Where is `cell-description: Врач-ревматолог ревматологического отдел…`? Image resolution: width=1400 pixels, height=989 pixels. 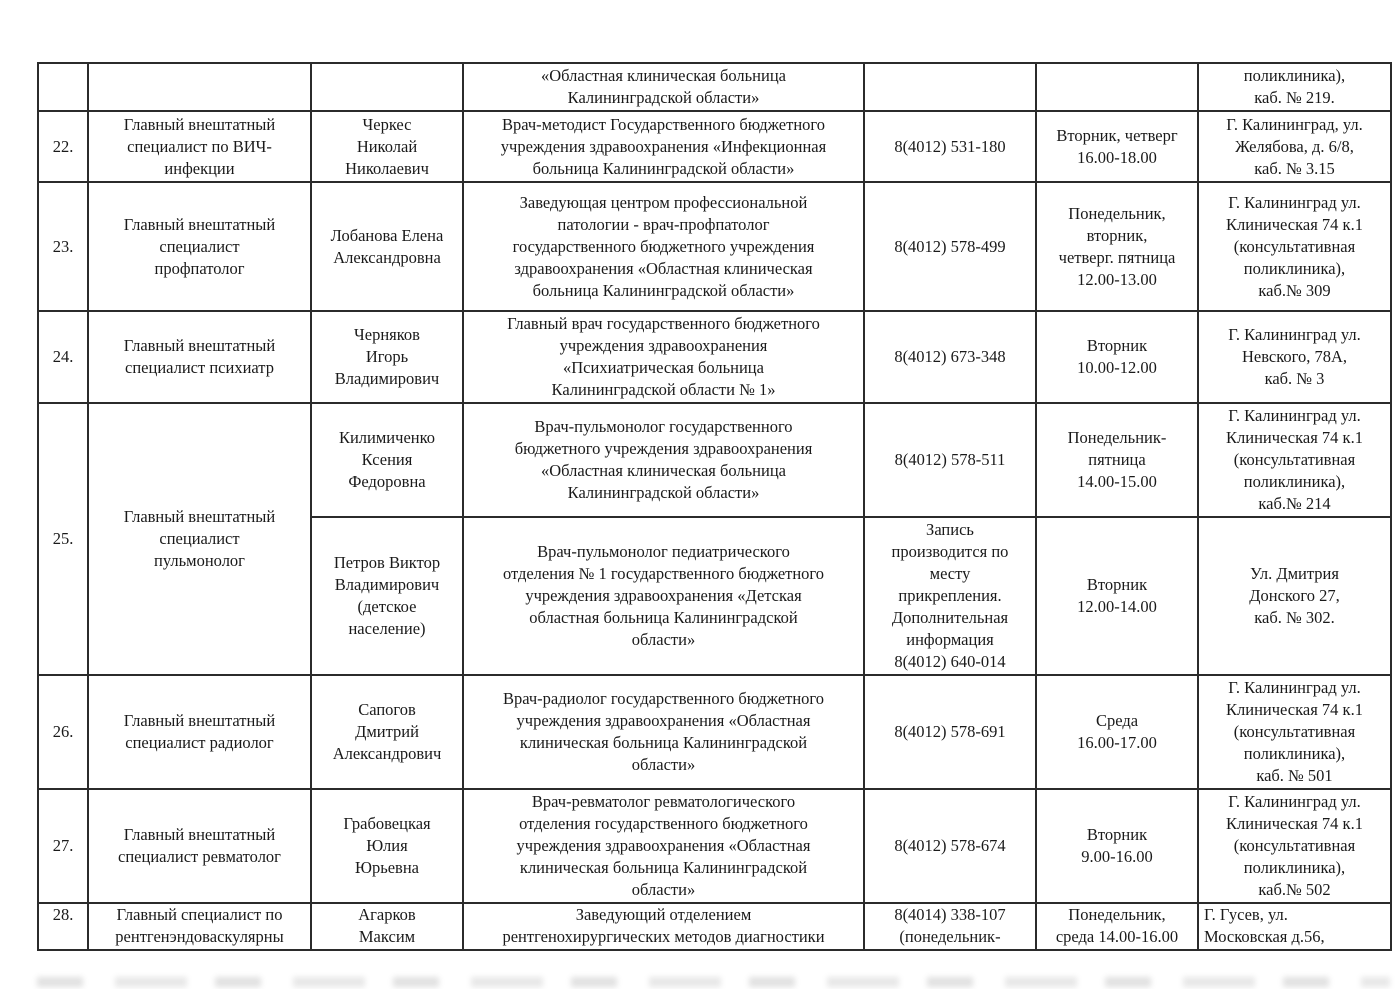
cell-description: Врач-ревматолог ревматологического отдел… is located at coordinates (663, 846).